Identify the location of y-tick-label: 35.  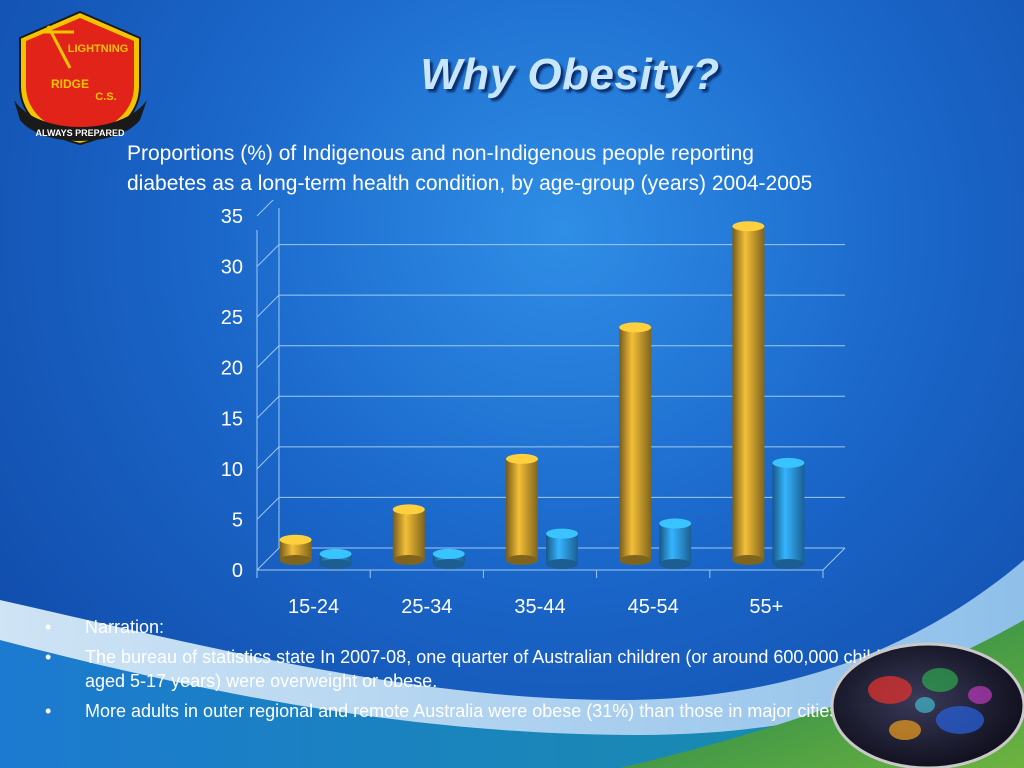
(232, 217).